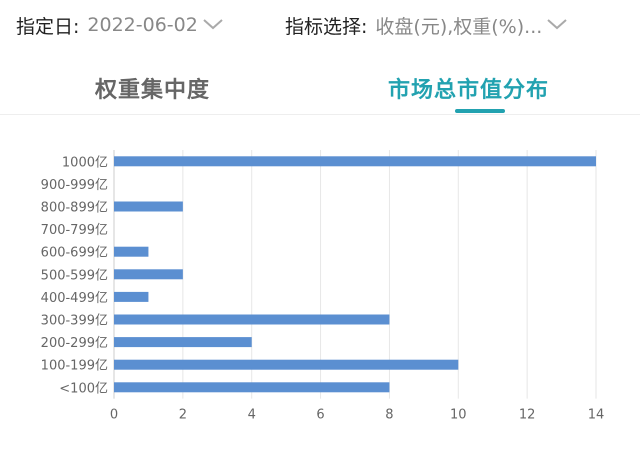 This screenshot has height=457, width=640. What do you see at coordinates (83, 388) in the screenshot?
I see `y-tick-label: <100亿` at bounding box center [83, 388].